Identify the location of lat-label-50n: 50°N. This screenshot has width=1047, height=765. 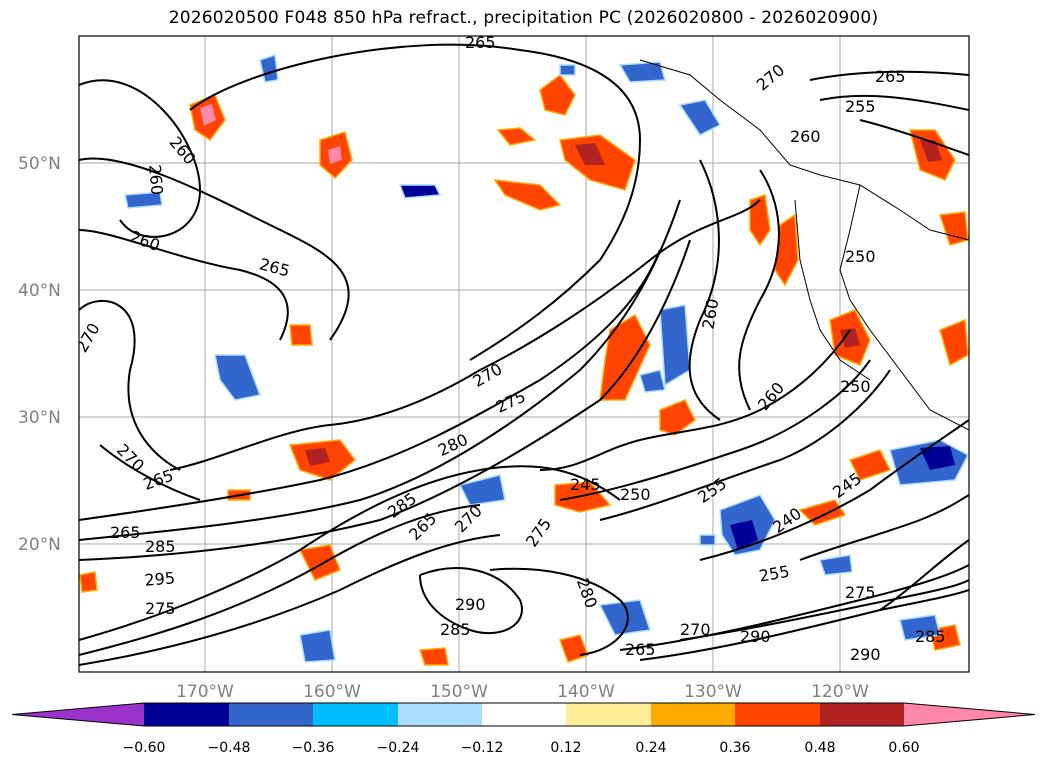
(39, 164).